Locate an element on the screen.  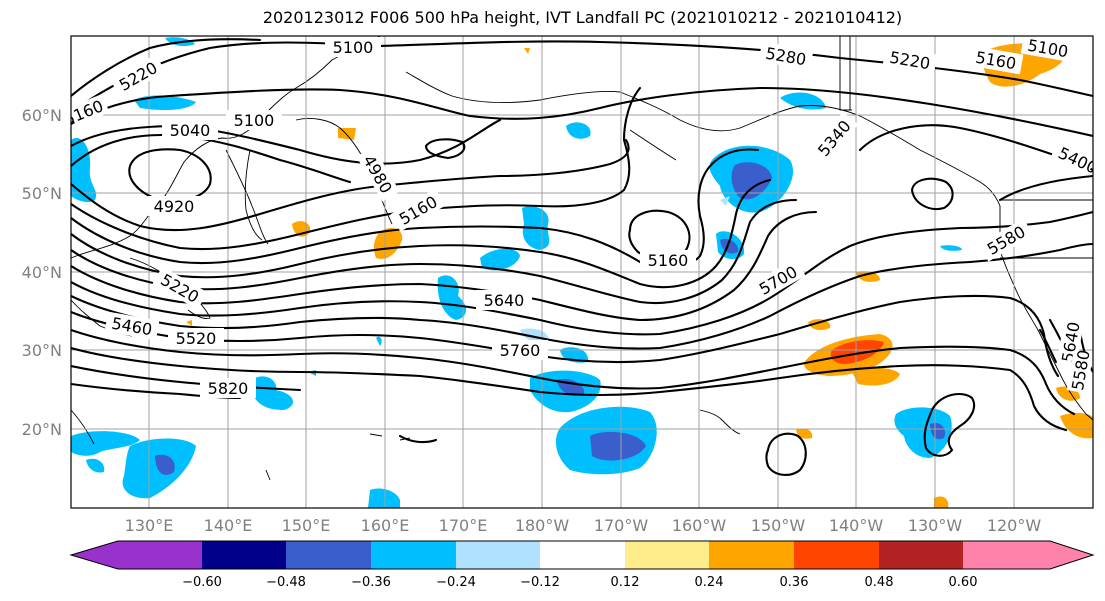
lon-label: 150°W is located at coordinates (778, 525).